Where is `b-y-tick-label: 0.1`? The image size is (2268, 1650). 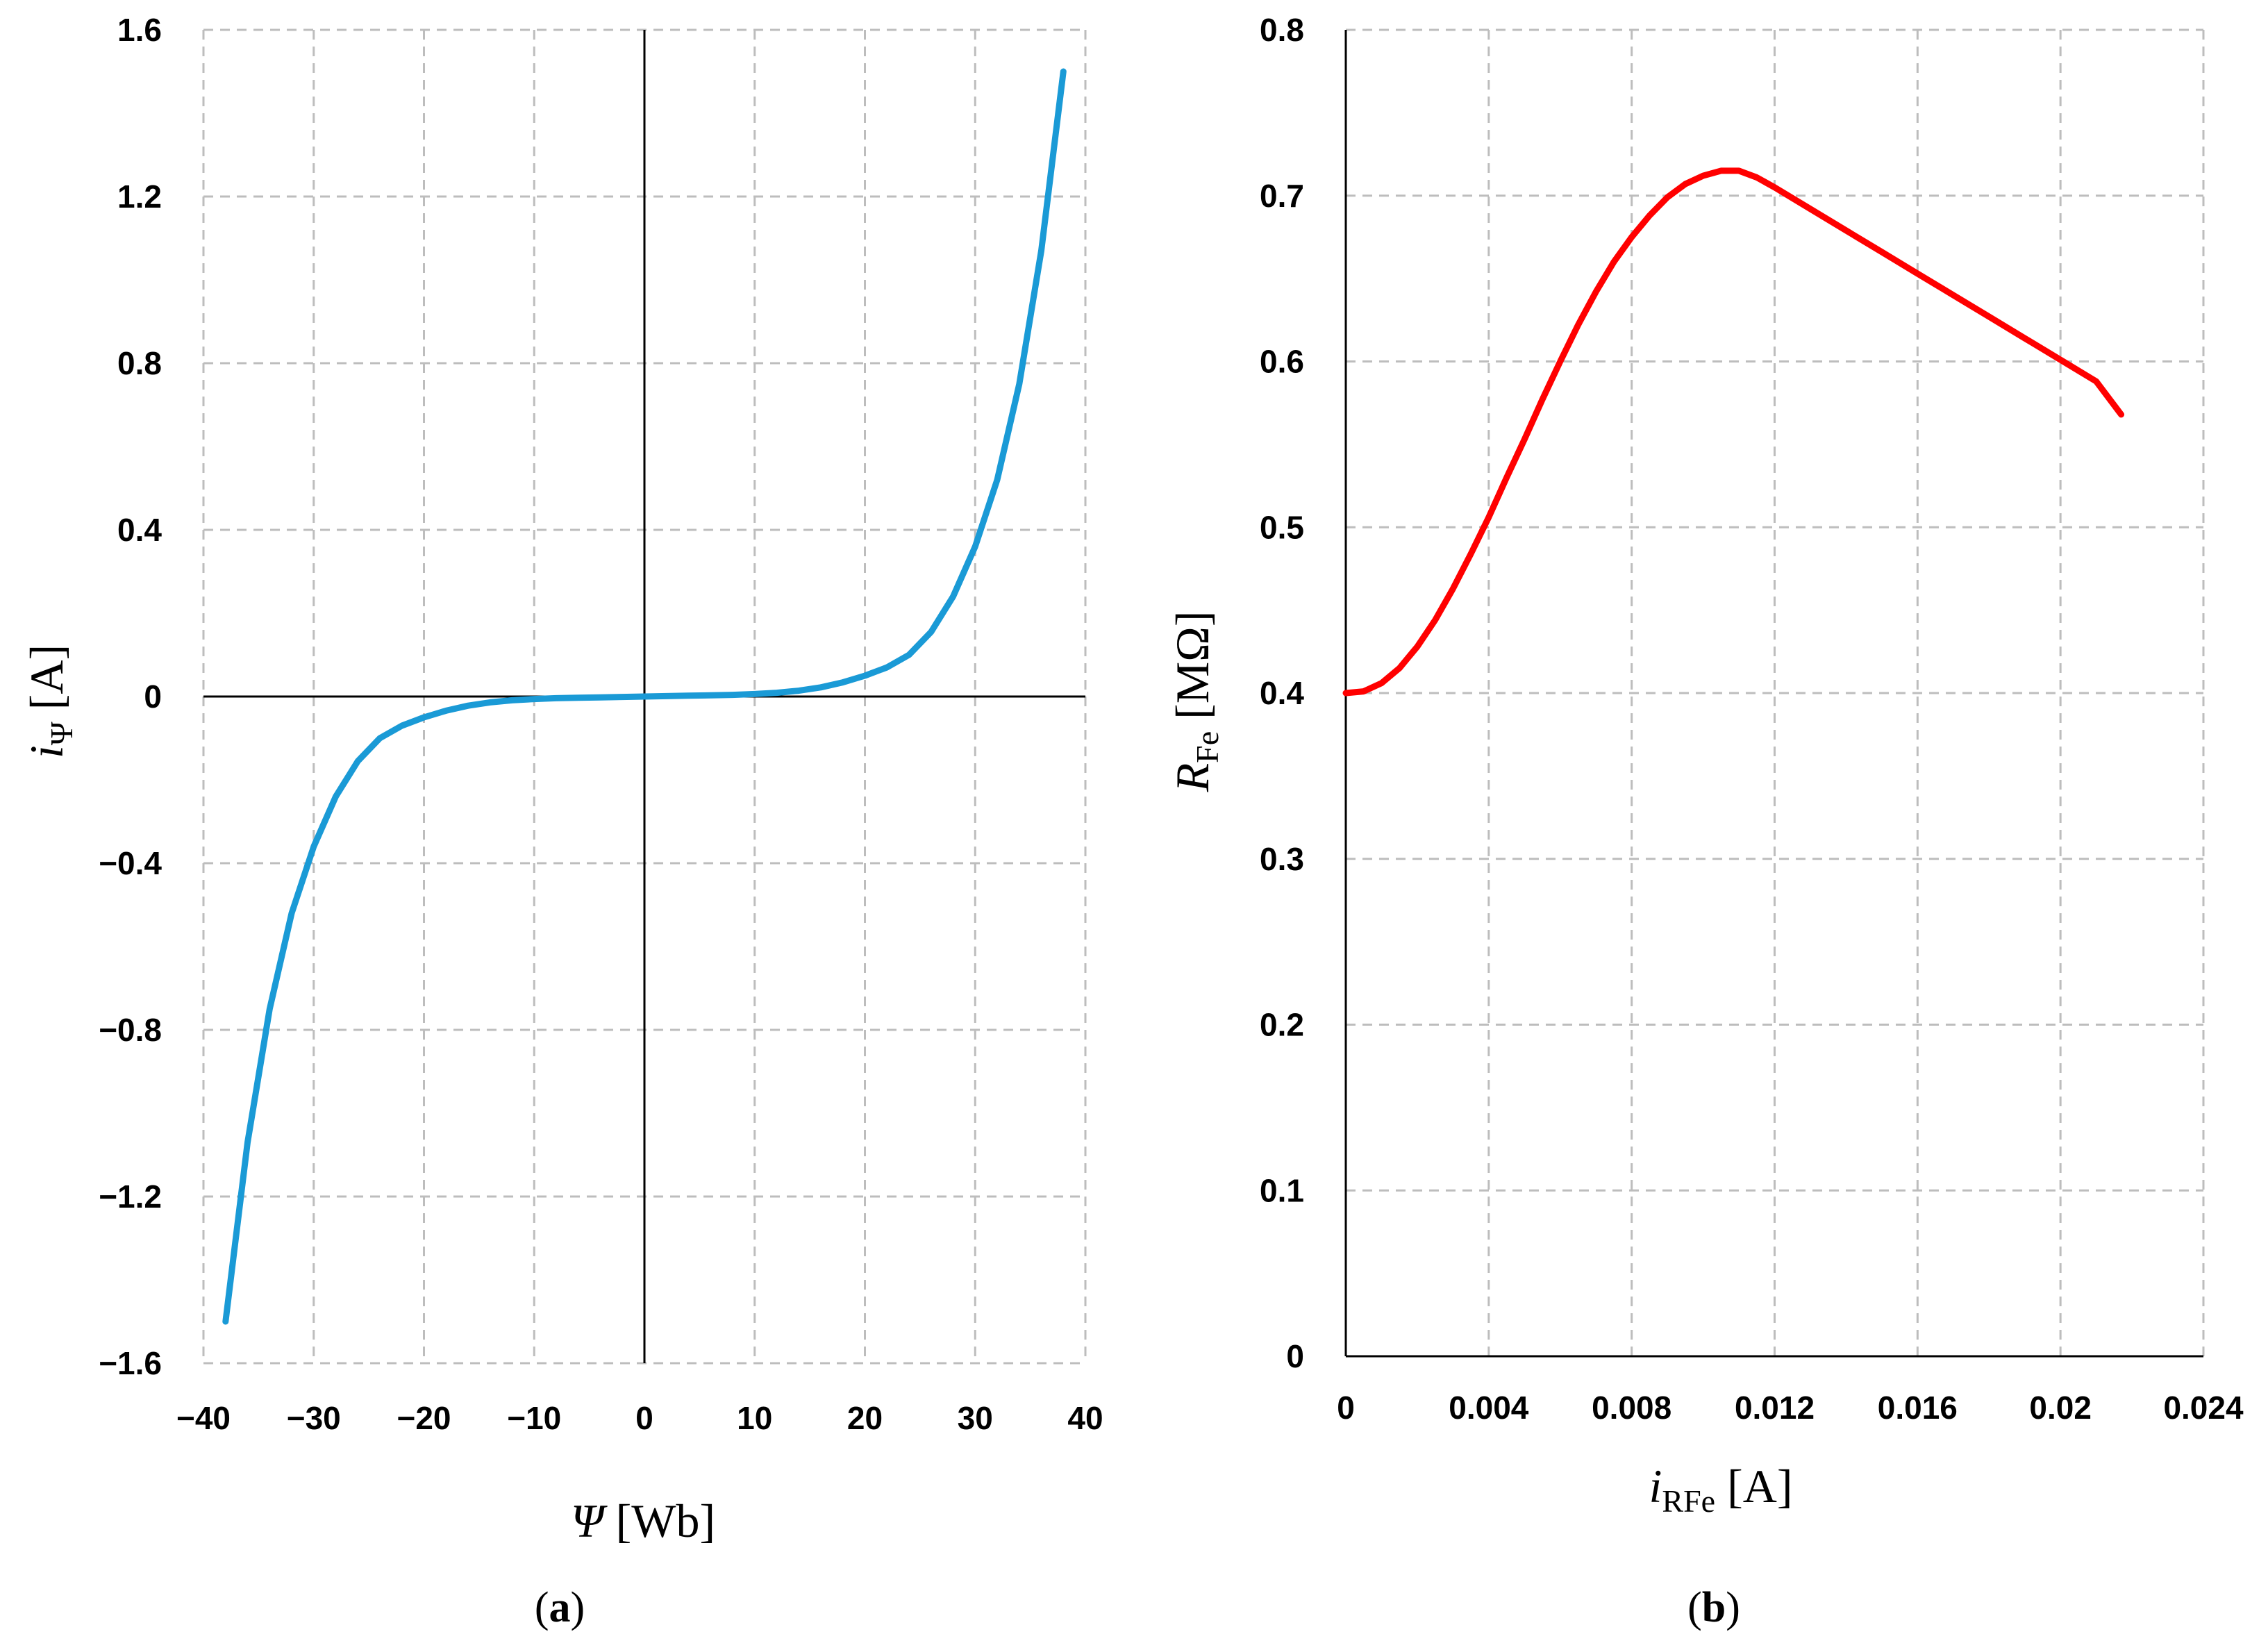
b-y-tick-label: 0.1 is located at coordinates (1282, 1190).